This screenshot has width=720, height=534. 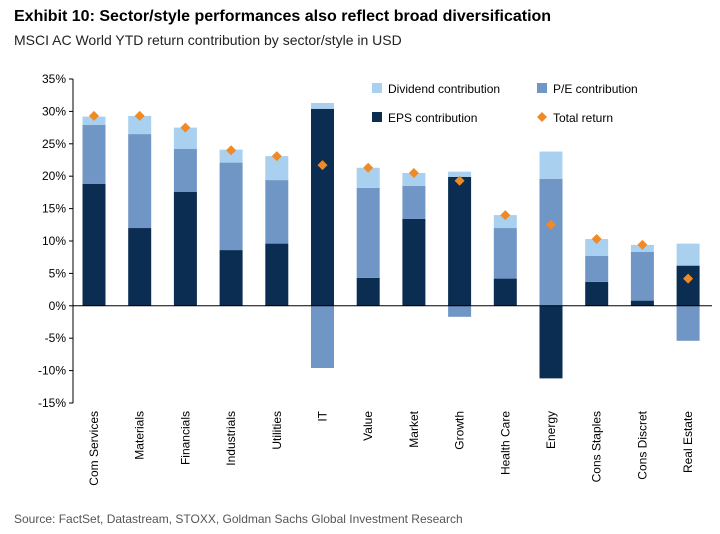 What do you see at coordinates (642, 444) in the screenshot?
I see `x-tick-label: Cons Discret` at bounding box center [642, 444].